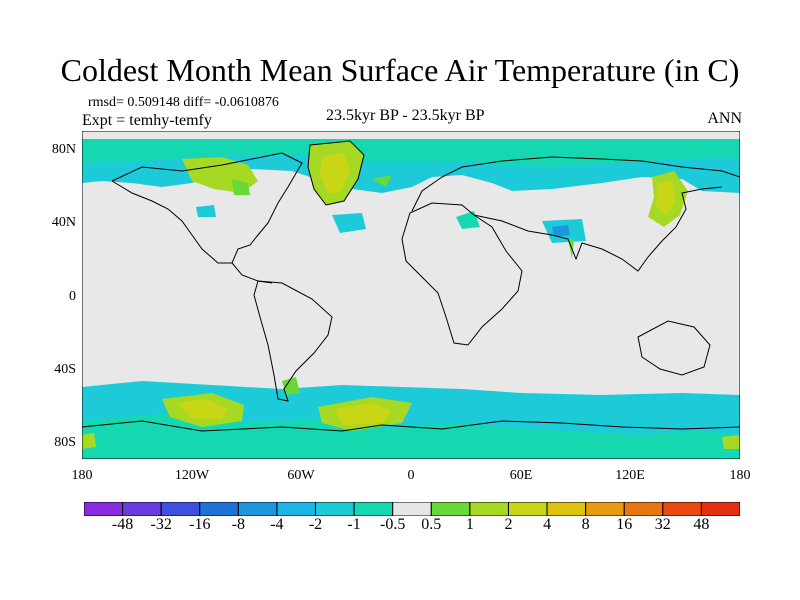 The width and height of the screenshot is (800, 600). Describe the element at coordinates (666, 198) in the screenshot. I see `east-asia-core-region` at that location.